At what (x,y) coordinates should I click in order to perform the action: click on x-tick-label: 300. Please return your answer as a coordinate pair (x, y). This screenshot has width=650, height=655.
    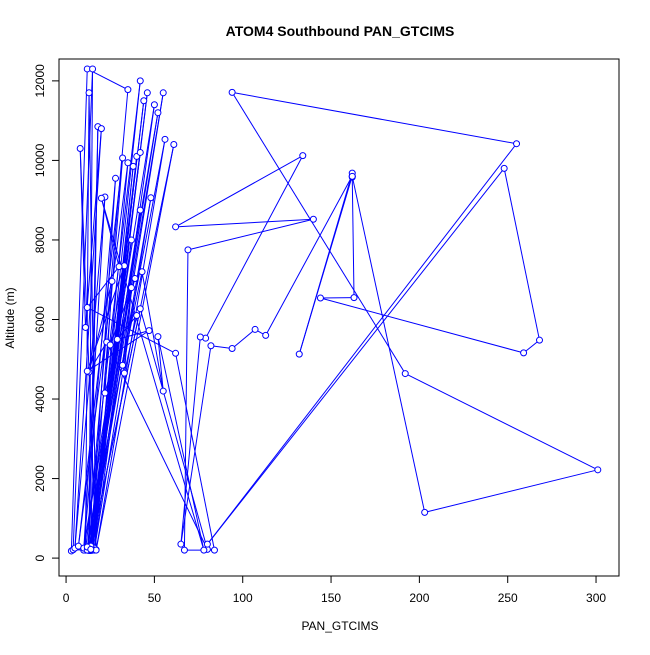
    Looking at the image, I should click on (596, 598).